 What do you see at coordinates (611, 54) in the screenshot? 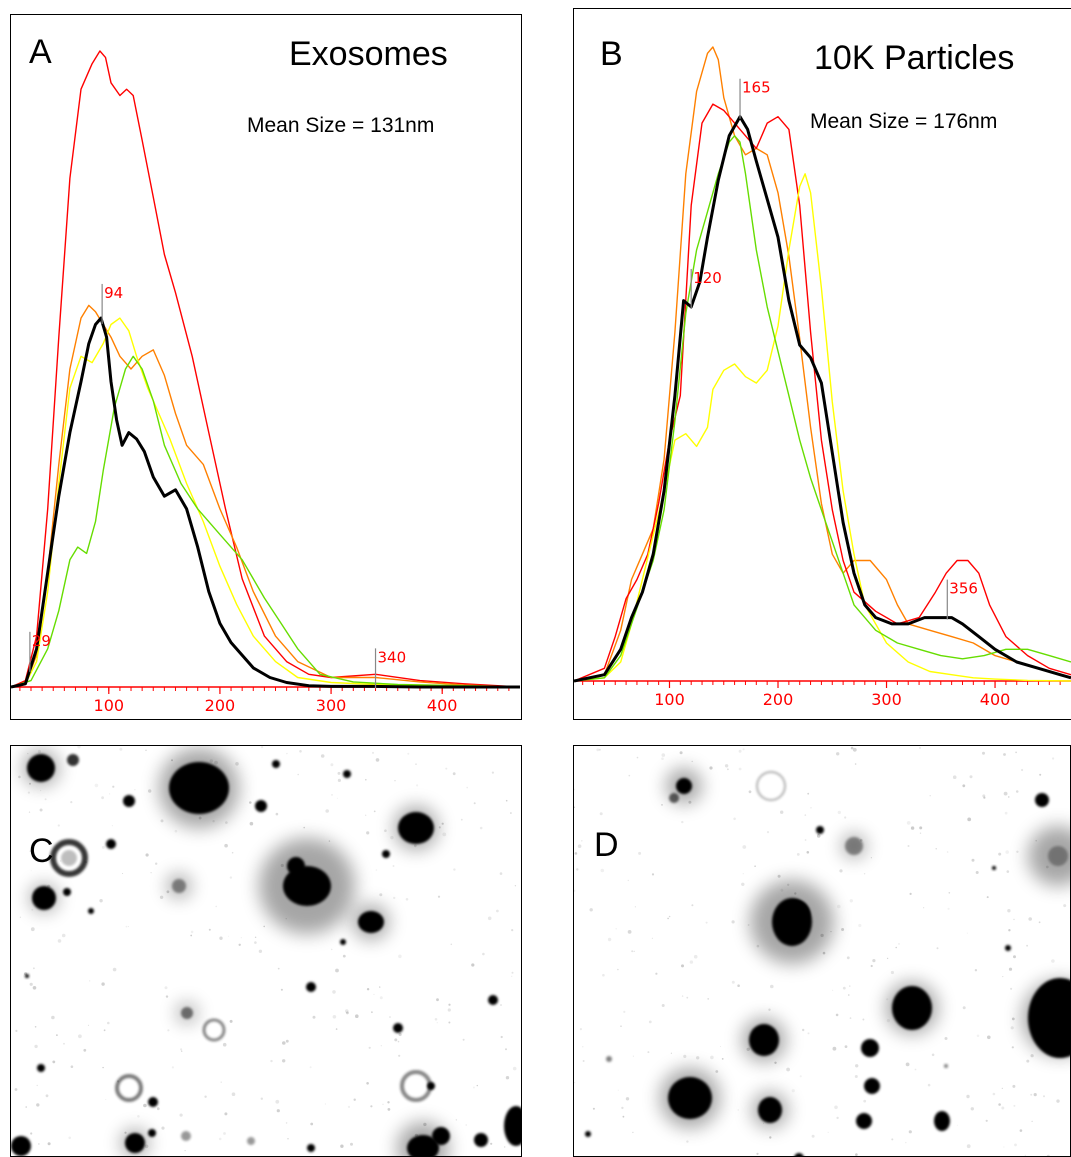
I see `panel-b-letter: B` at bounding box center [611, 54].